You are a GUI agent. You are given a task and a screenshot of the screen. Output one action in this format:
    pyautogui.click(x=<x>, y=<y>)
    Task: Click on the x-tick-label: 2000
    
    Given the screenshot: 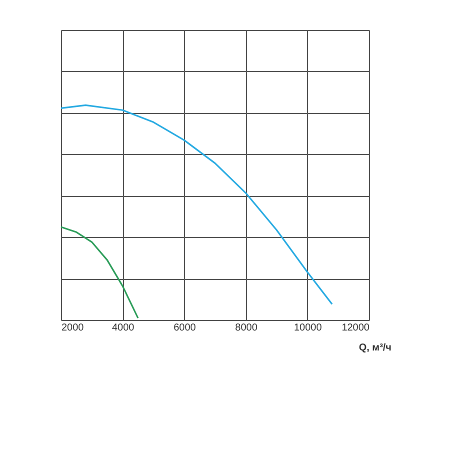 What is the action you would take?
    pyautogui.click(x=73, y=328)
    